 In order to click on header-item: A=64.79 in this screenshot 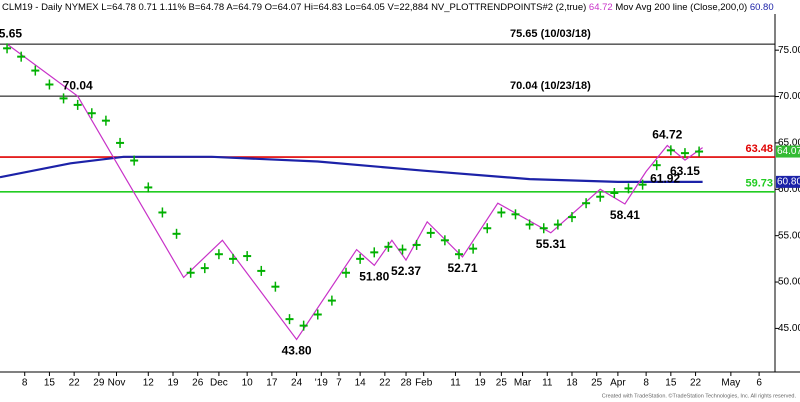, I will do `click(244, 7)`.